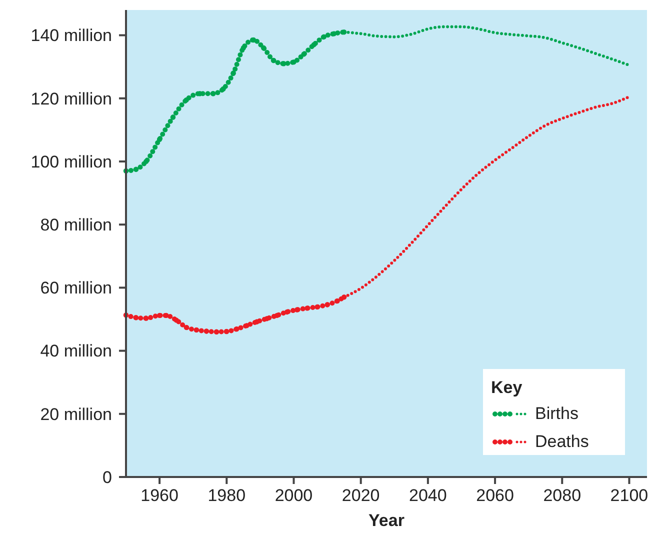  I want to click on y-tick-label: 100 million, so click(71, 162).